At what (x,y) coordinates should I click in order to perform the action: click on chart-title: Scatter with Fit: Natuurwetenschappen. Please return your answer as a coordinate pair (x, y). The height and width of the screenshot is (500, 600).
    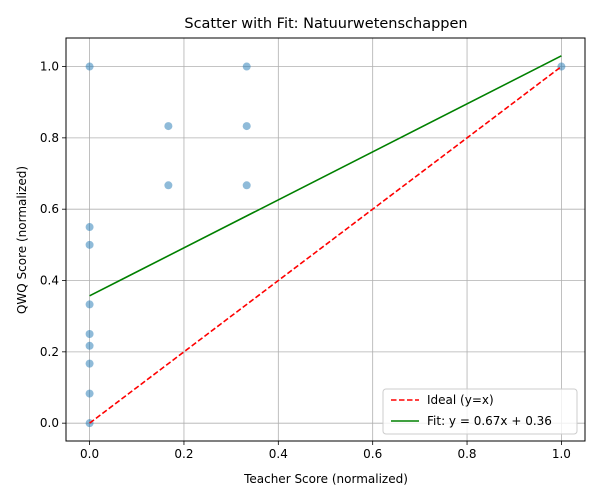
    Looking at the image, I should click on (325, 24).